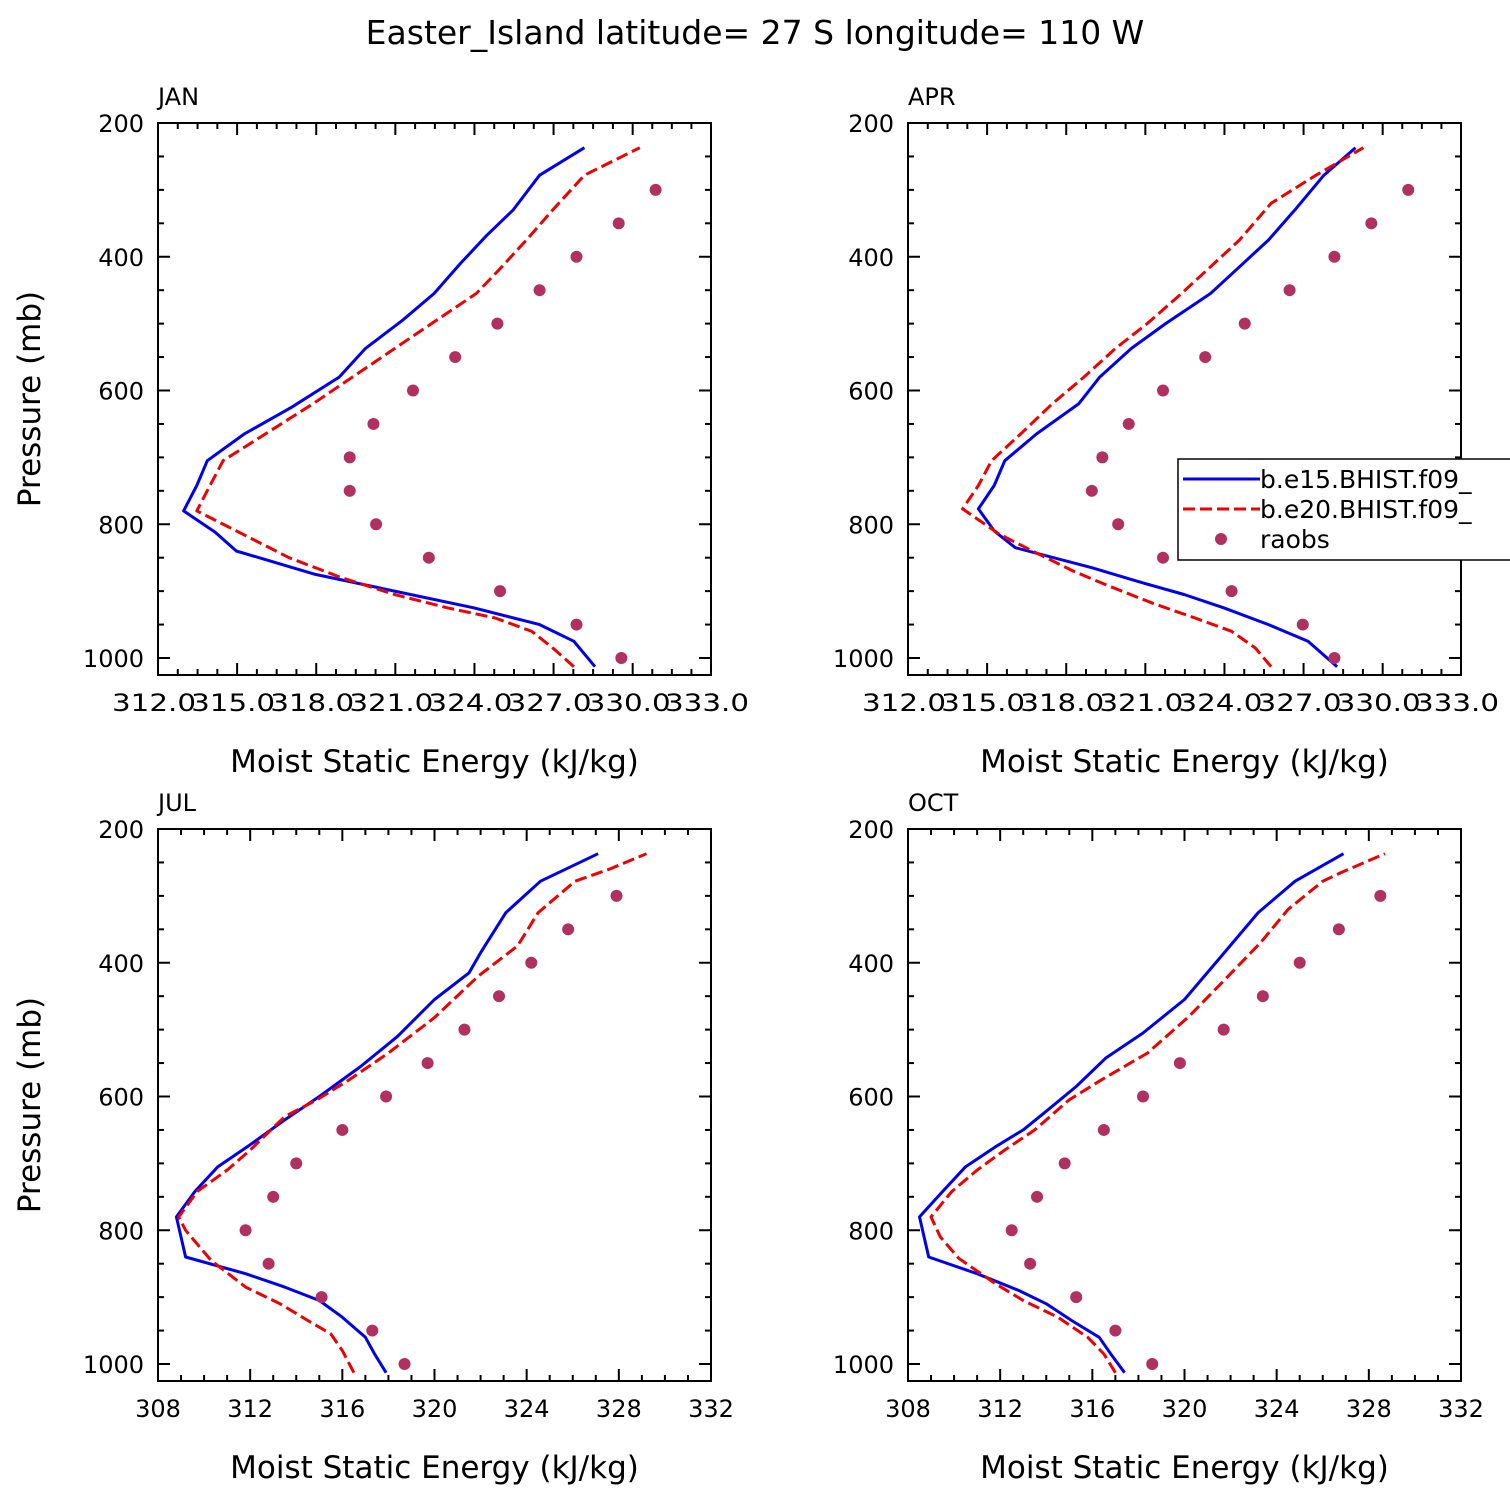 This screenshot has height=1510, width=1510. I want to click on legend: b.e15.BHIST.f09_b.e20.BHIST.f09_raobs, so click(1343, 509).